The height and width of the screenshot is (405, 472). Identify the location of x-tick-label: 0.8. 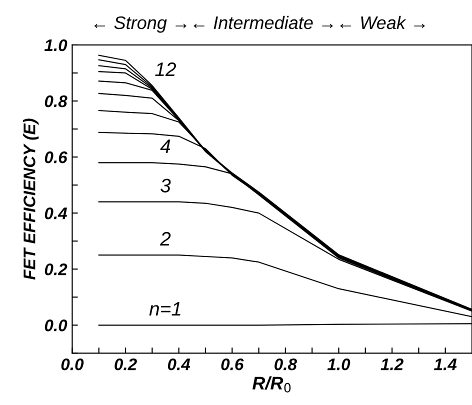
(285, 364).